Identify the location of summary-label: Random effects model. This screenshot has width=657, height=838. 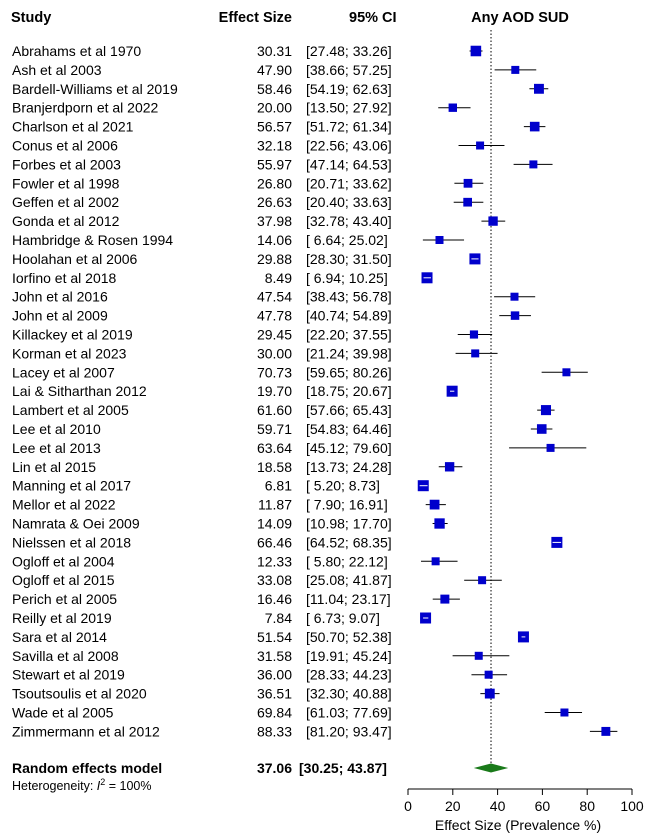
(87, 768).